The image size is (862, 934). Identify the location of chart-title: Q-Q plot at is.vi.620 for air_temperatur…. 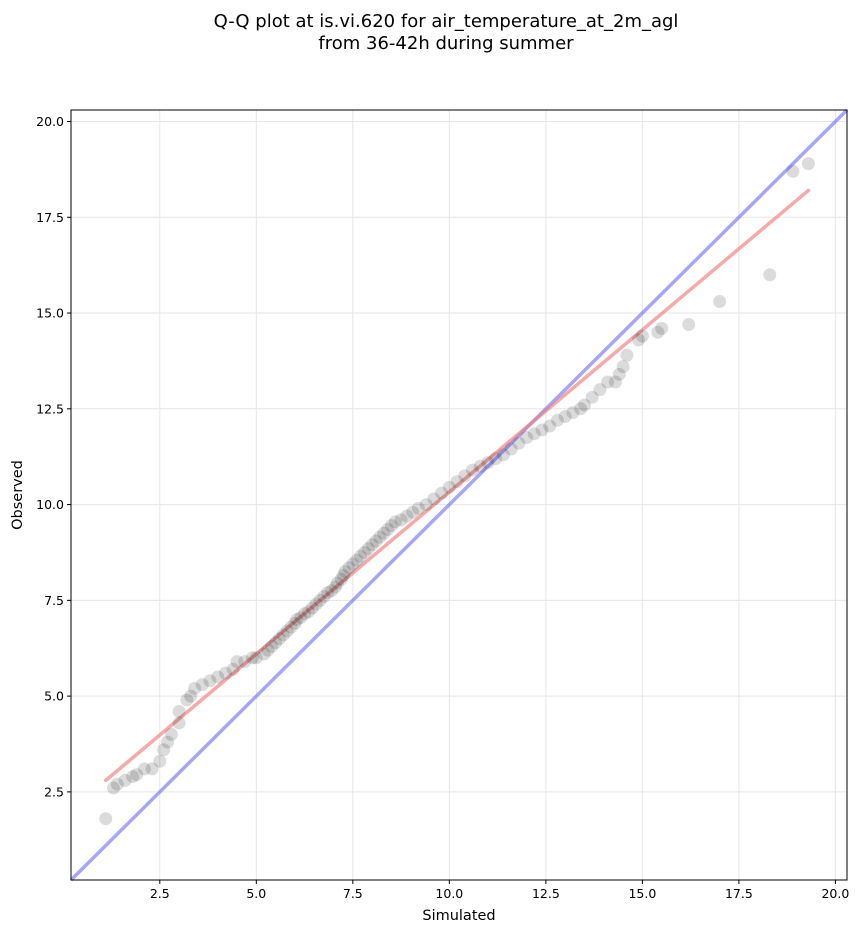
(446, 32).